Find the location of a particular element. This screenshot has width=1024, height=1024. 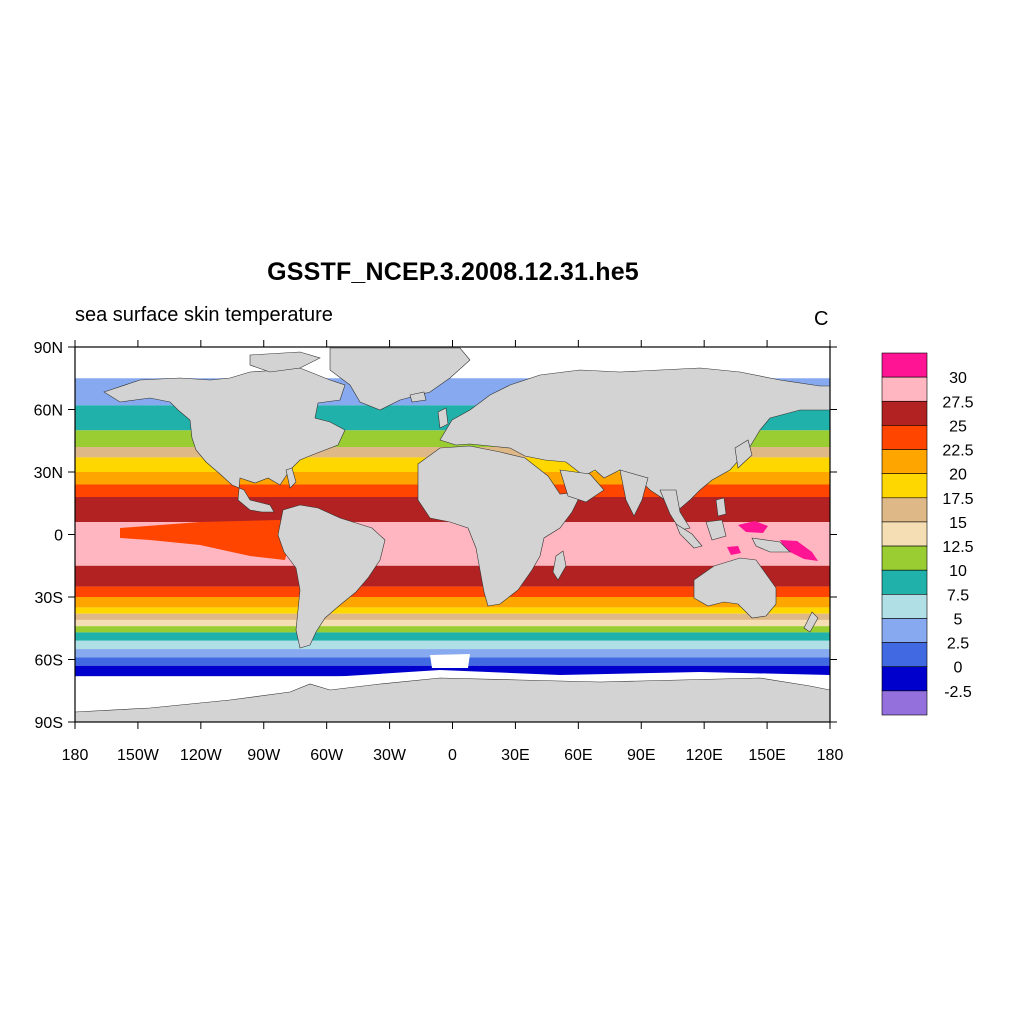

africa is located at coordinates (500, 526).